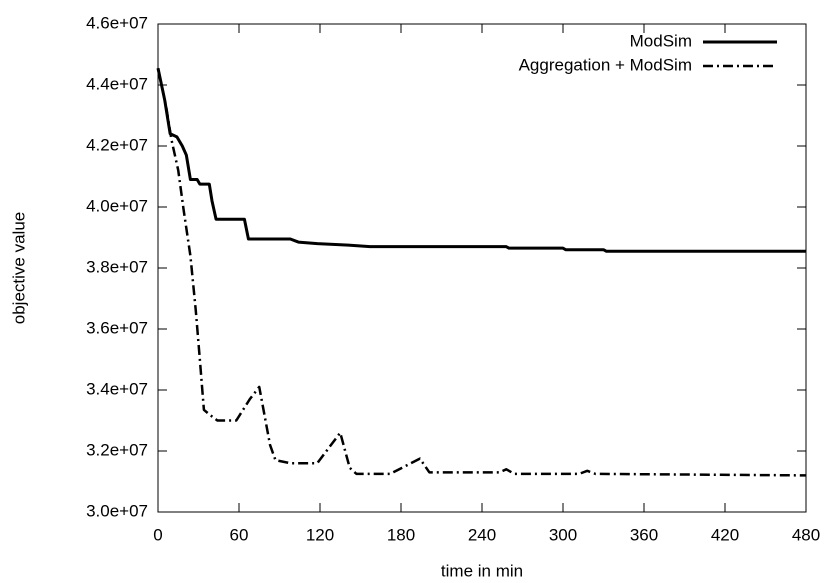 Image resolution: width=830 pixels, height=583 pixels. What do you see at coordinates (117, 83) in the screenshot?
I see `y-tick-label: 4.4e+07` at bounding box center [117, 83].